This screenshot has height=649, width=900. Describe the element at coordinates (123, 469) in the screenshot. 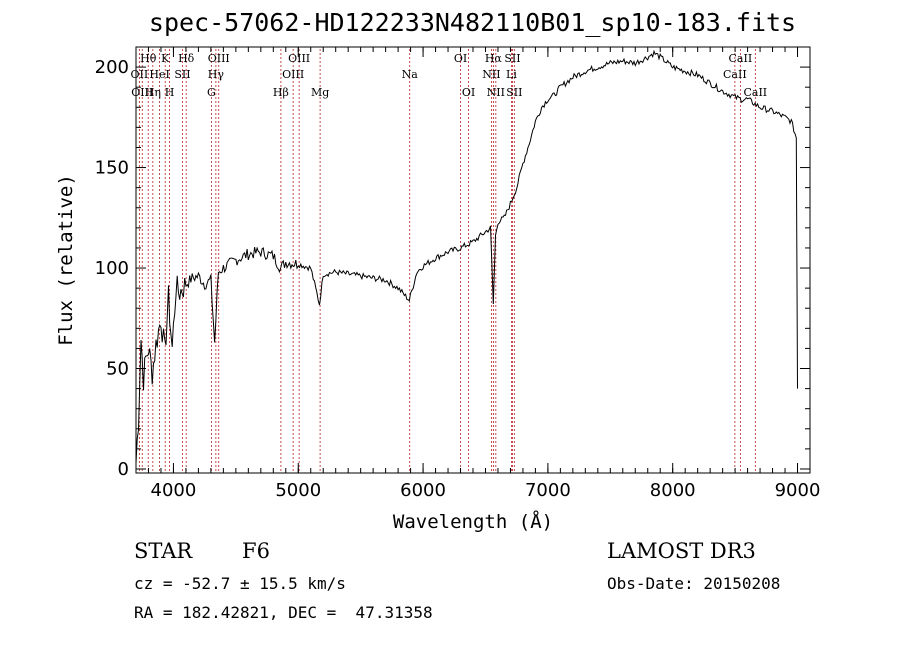

I see `y-tick-label: 0` at that location.